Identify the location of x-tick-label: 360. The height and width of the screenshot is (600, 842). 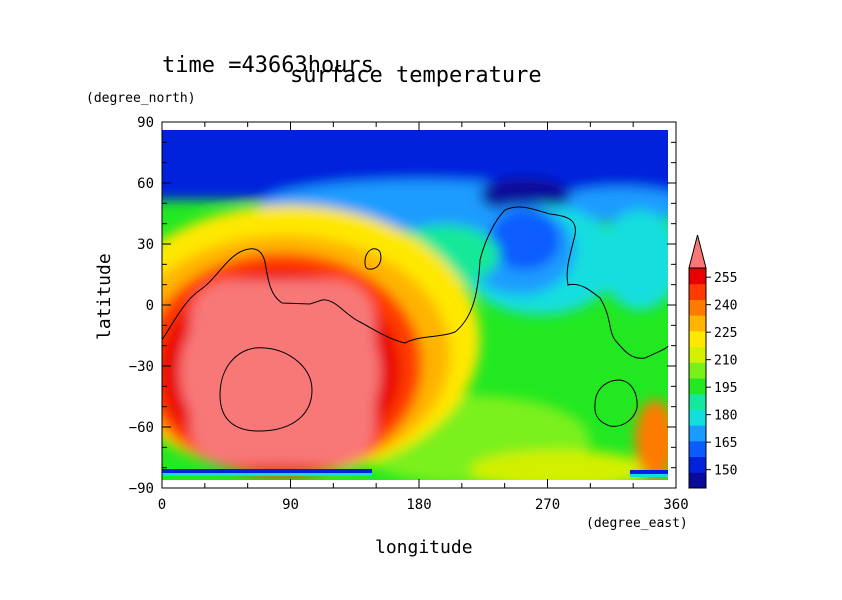
(675, 505).